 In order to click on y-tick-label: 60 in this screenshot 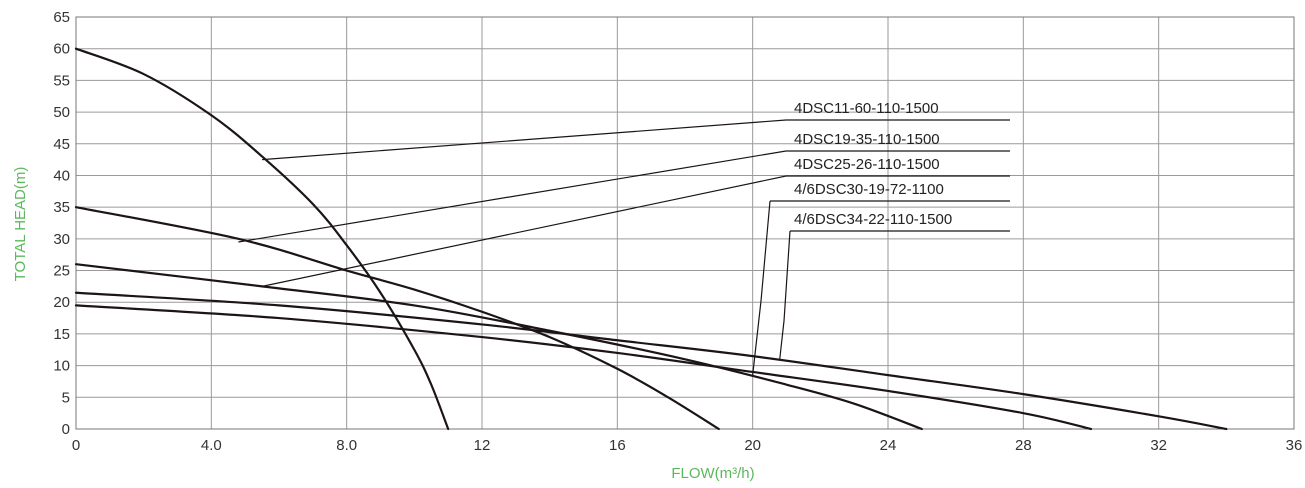, I will do `click(61, 49)`.